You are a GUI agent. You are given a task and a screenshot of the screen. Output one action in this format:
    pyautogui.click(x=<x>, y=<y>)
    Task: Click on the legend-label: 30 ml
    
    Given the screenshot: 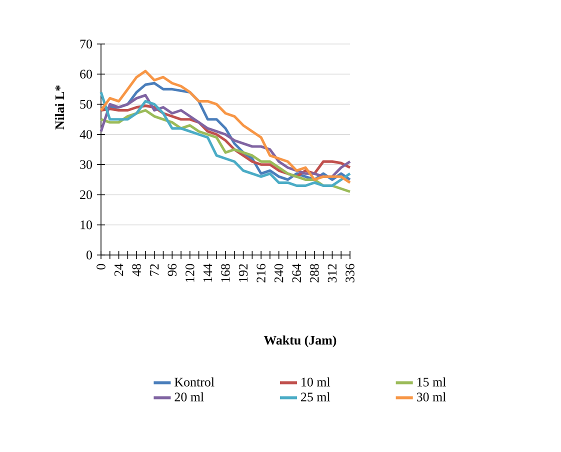 What is the action you would take?
    pyautogui.click(x=431, y=397)
    